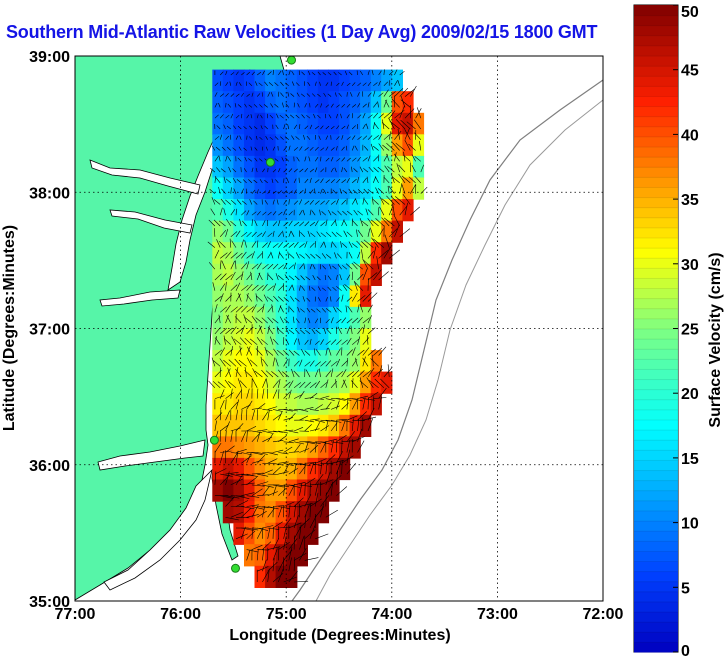 The height and width of the screenshot is (659, 724). Describe the element at coordinates (214, 440) in the screenshot. I see `hf-radar-station` at that location.